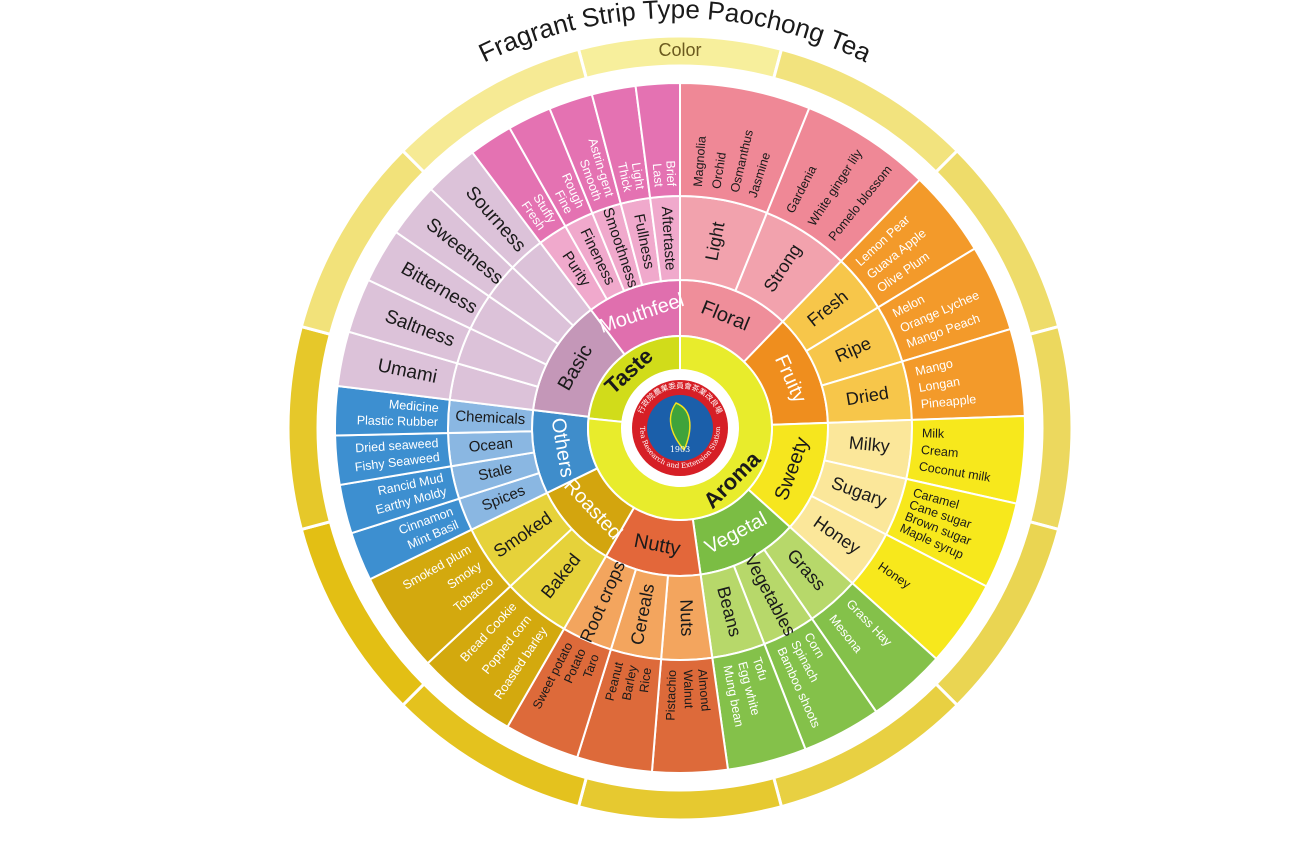 The width and height of the screenshot is (1300, 860). What do you see at coordinates (688, 689) in the screenshot?
I see `descriptor-label: Walnut` at bounding box center [688, 689].